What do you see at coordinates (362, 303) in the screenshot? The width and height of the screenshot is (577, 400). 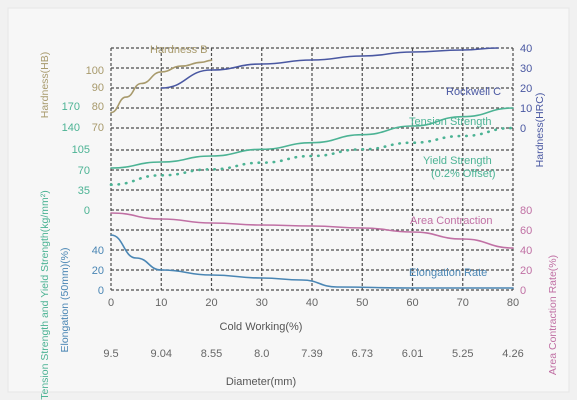 I see `x-tick-5: 50` at bounding box center [362, 303].